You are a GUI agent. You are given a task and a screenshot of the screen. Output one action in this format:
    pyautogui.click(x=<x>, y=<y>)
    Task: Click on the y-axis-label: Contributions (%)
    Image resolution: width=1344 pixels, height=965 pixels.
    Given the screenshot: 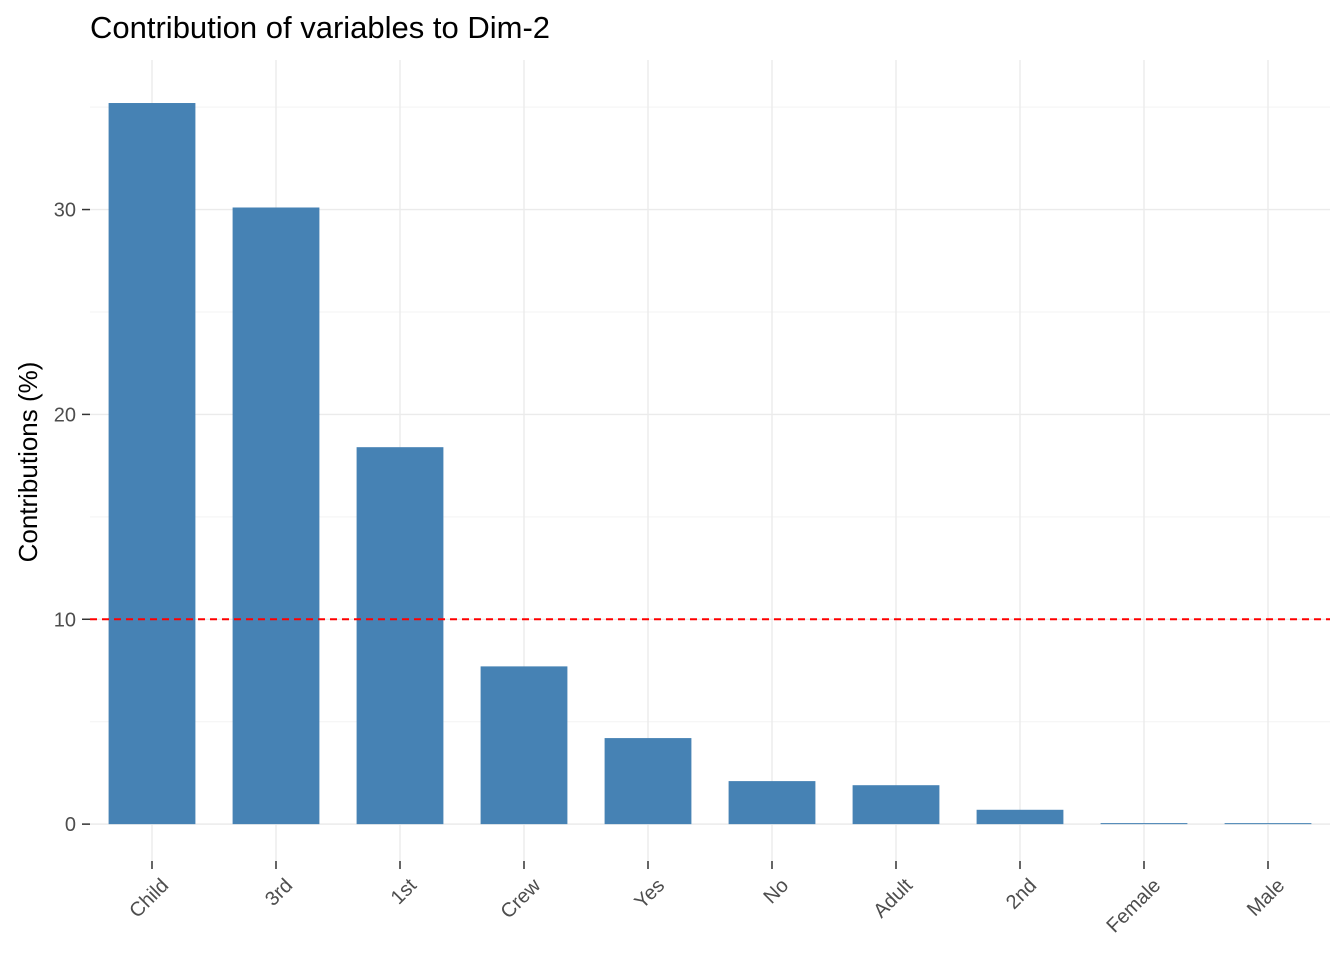 What is the action you would take?
    pyautogui.click(x=28, y=462)
    